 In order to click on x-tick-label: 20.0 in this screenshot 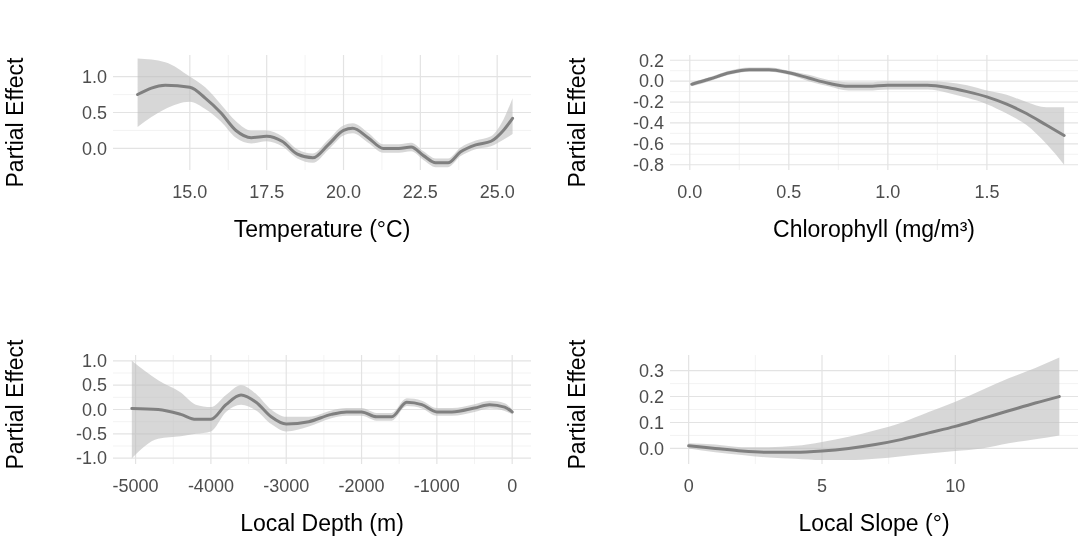, I will do `click(343, 192)`.